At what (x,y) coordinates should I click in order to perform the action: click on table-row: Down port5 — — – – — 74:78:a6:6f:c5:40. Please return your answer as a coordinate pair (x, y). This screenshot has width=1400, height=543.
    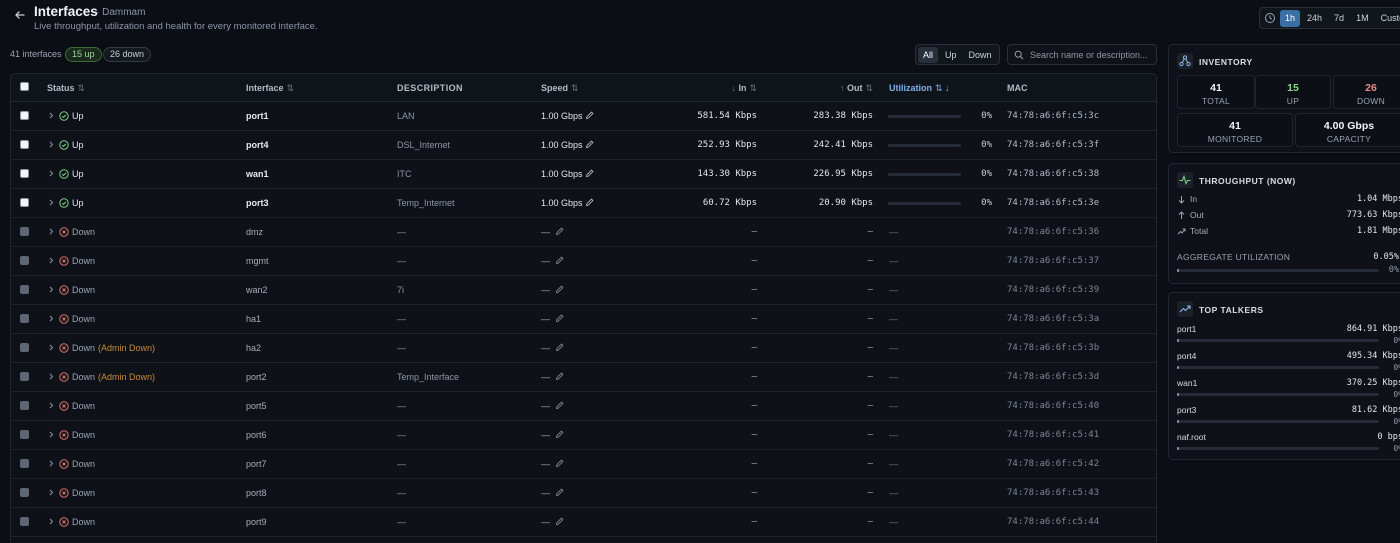
    Looking at the image, I should click on (583, 406).